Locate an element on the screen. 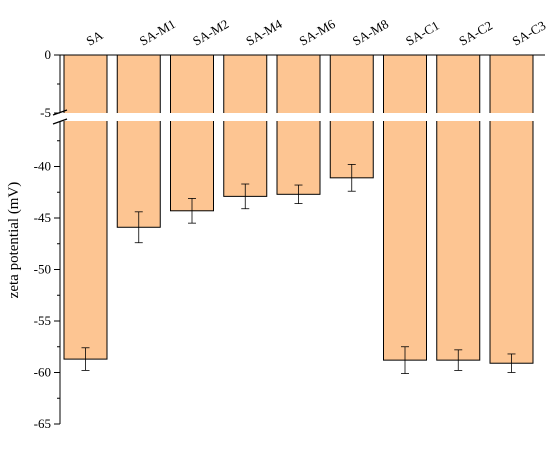 The image size is (550, 463). y-axis-title: zeta potential (mV) is located at coordinates (14, 240).